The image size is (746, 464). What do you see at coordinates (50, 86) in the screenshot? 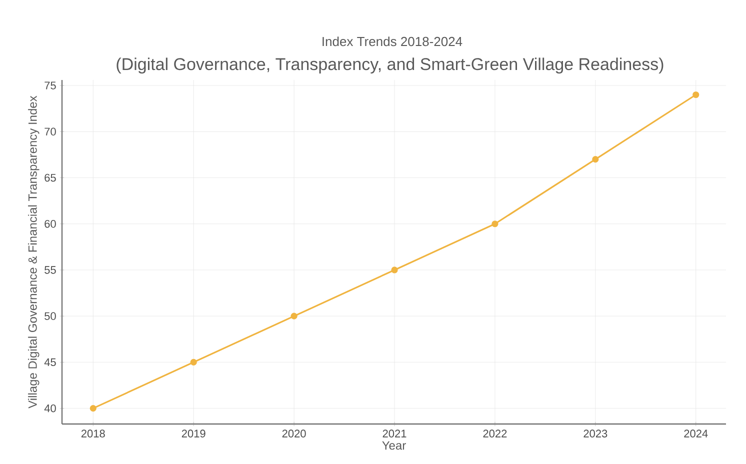
I see `y-tick-label: 75` at bounding box center [50, 86].